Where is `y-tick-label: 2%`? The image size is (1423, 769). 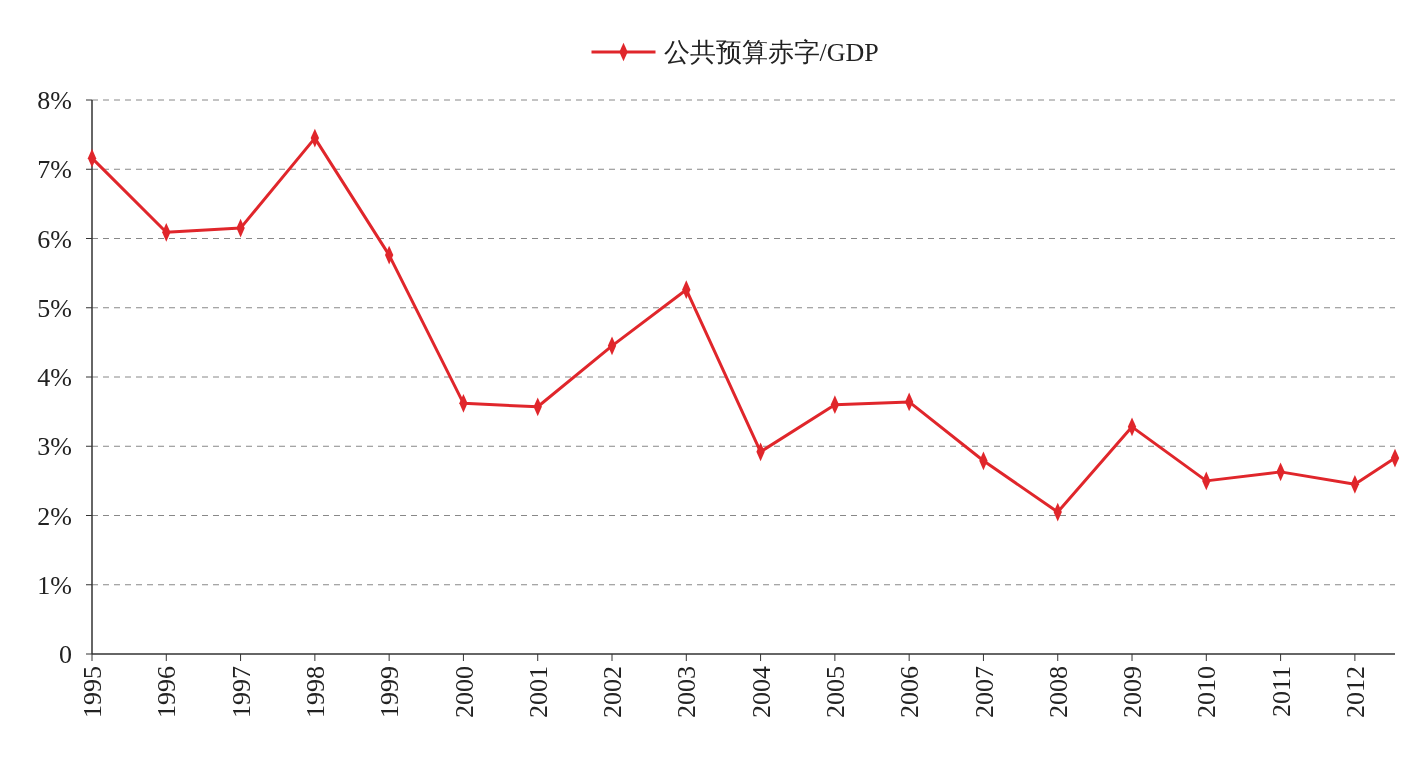
y-tick-label: 2% is located at coordinates (54, 516).